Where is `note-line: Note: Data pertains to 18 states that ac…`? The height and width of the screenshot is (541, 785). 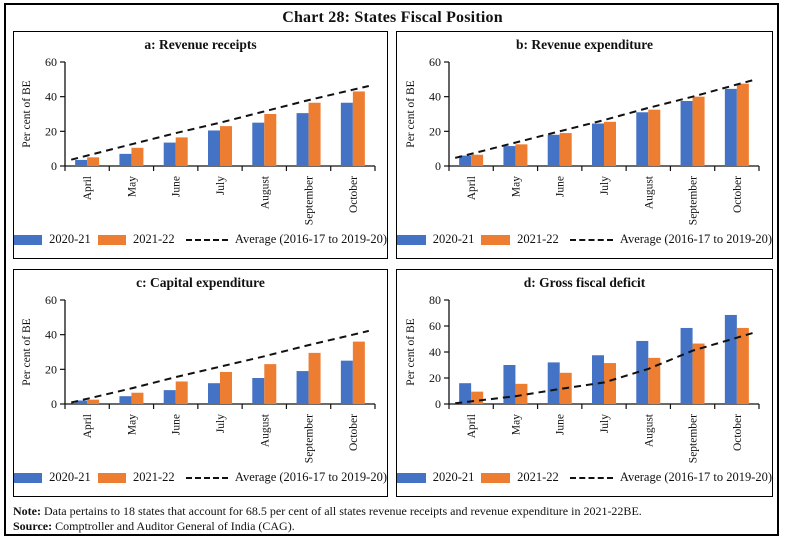 note-line: Note: Data pertains to 18 states that ac… is located at coordinates (393, 511).